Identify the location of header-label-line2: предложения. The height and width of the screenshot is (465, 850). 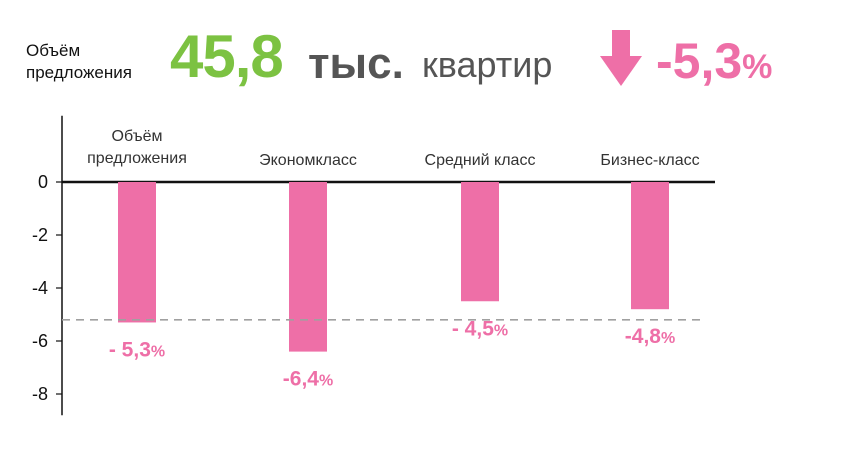
(79, 72).